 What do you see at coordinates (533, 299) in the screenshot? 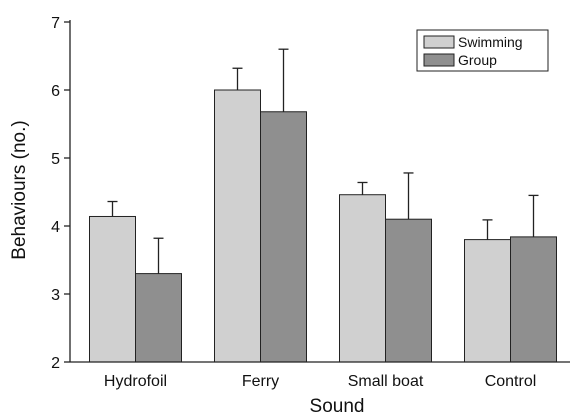
I see `bar-group-control` at bounding box center [533, 299].